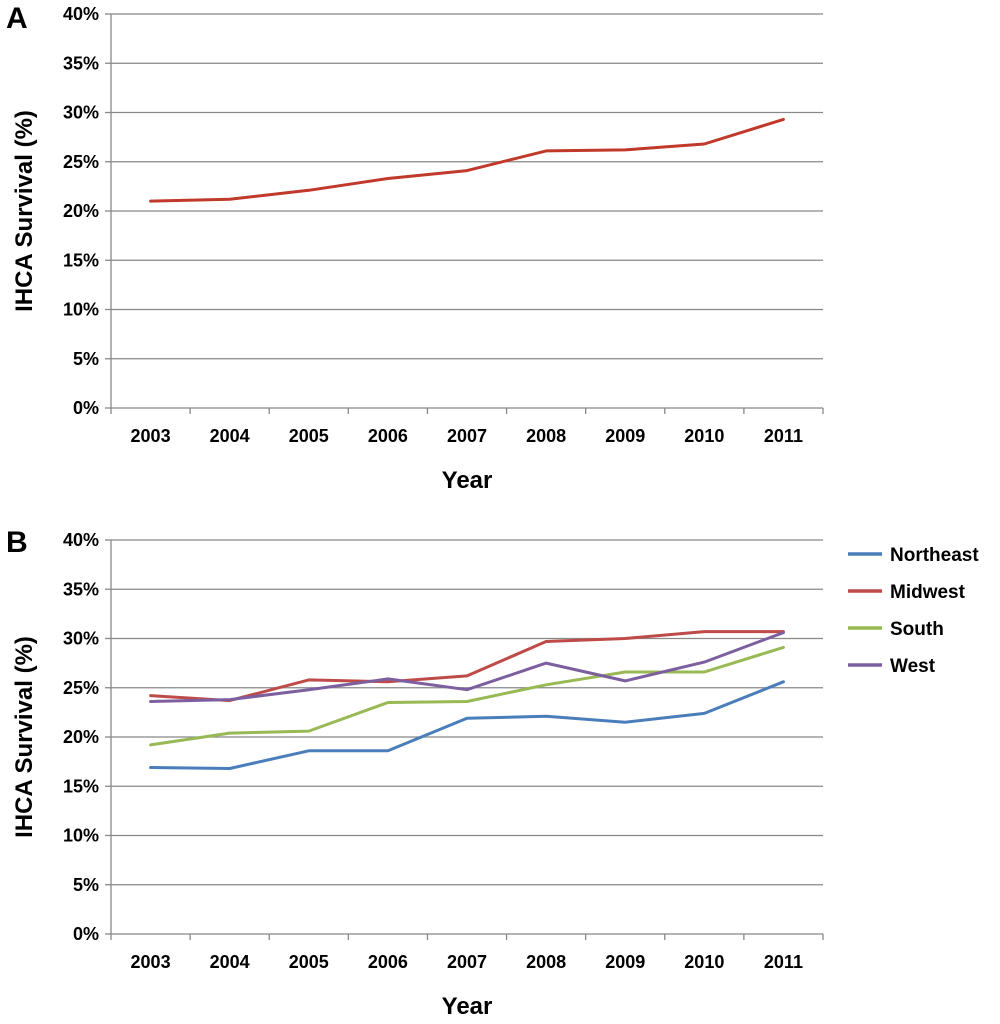  I want to click on legend-label: Midwest, so click(928, 592).